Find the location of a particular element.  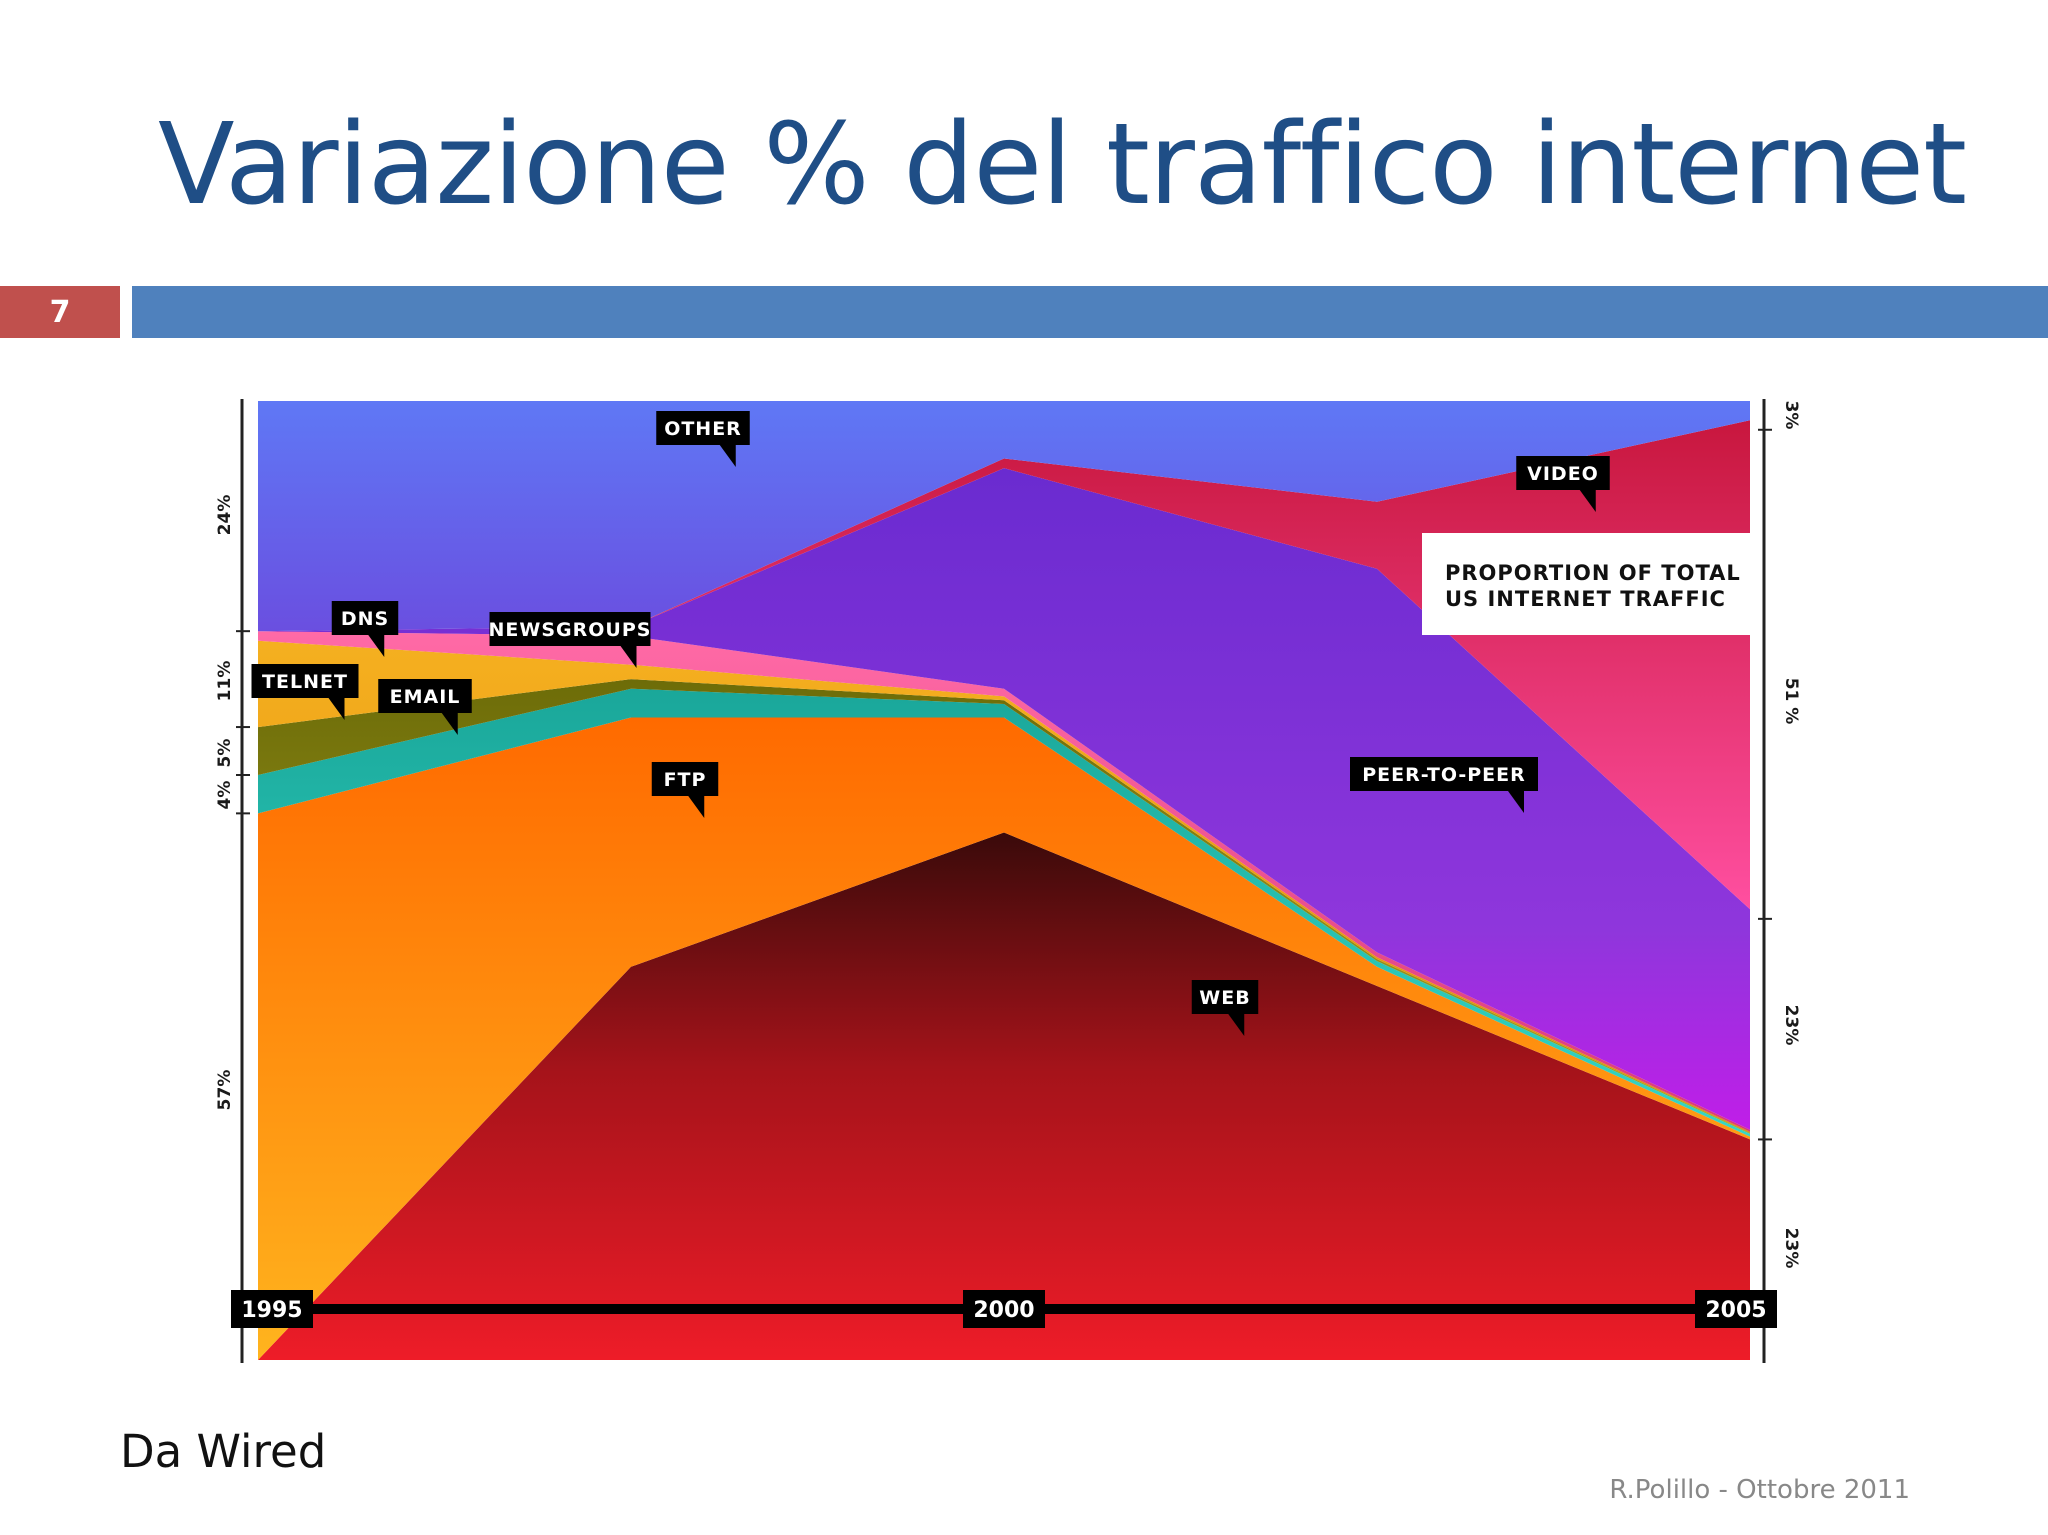

callout-email: EMAIL is located at coordinates (425, 707).